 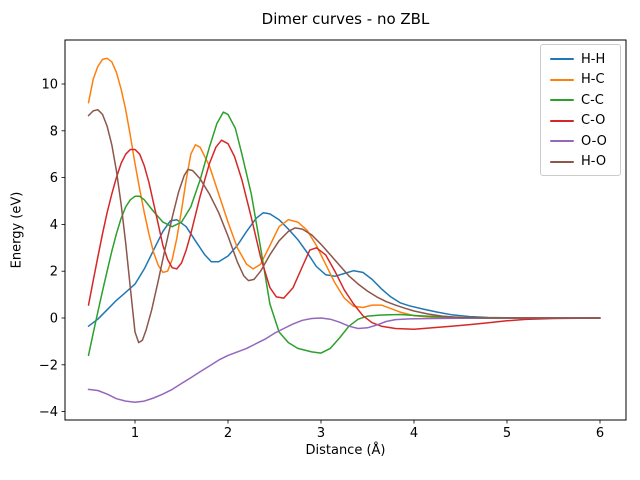 What do you see at coordinates (562, 141) in the screenshot?
I see `legend-swatch-O-O` at bounding box center [562, 141].